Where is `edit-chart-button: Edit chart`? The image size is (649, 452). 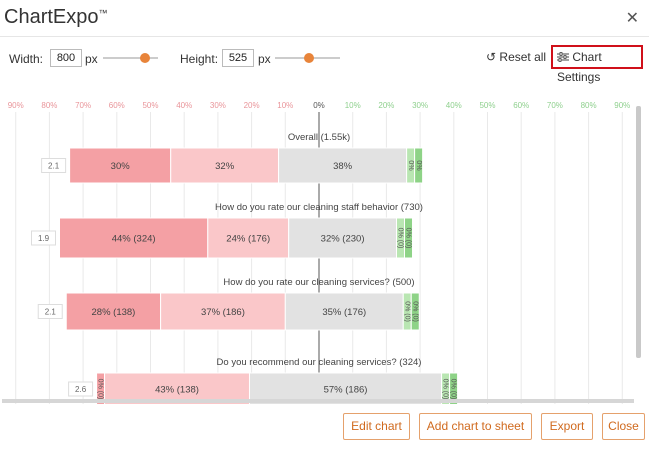 edit-chart-button: Edit chart is located at coordinates (376, 426).